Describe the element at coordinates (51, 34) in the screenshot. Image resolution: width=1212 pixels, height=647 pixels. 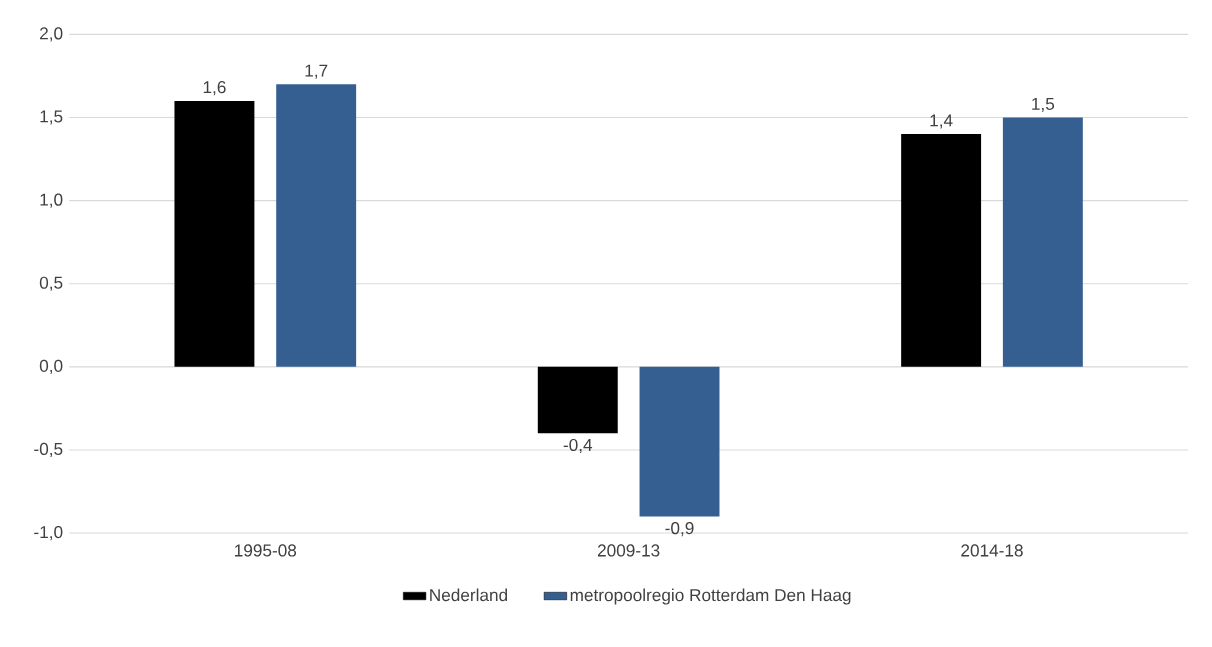
I see `y-tick-label: 2,0` at that location.